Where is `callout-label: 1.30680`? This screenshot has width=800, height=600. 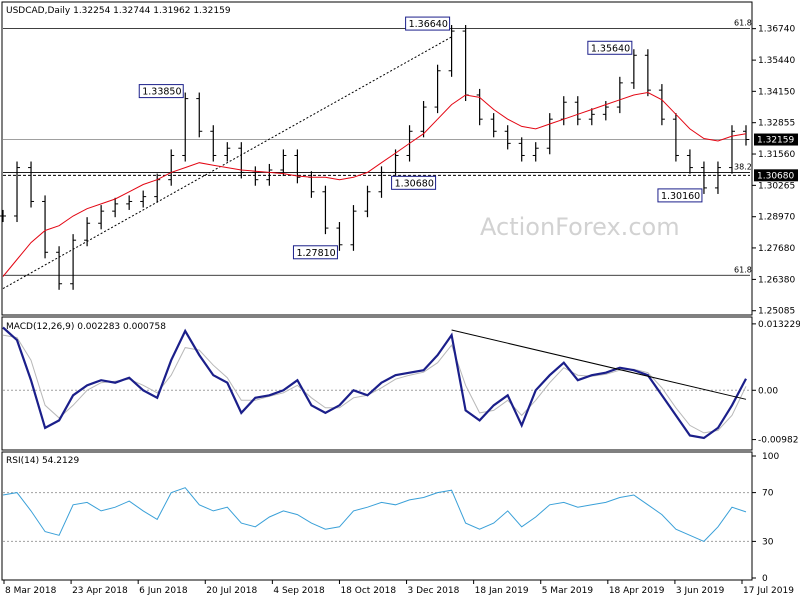 callout-label: 1.30680 is located at coordinates (414, 183).